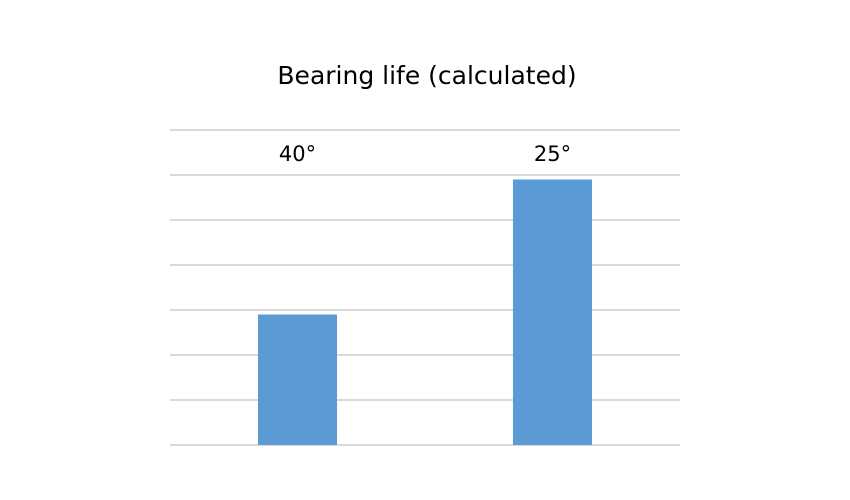  Describe the element at coordinates (297, 154) in the screenshot. I see `category-label-0: 40°` at that location.